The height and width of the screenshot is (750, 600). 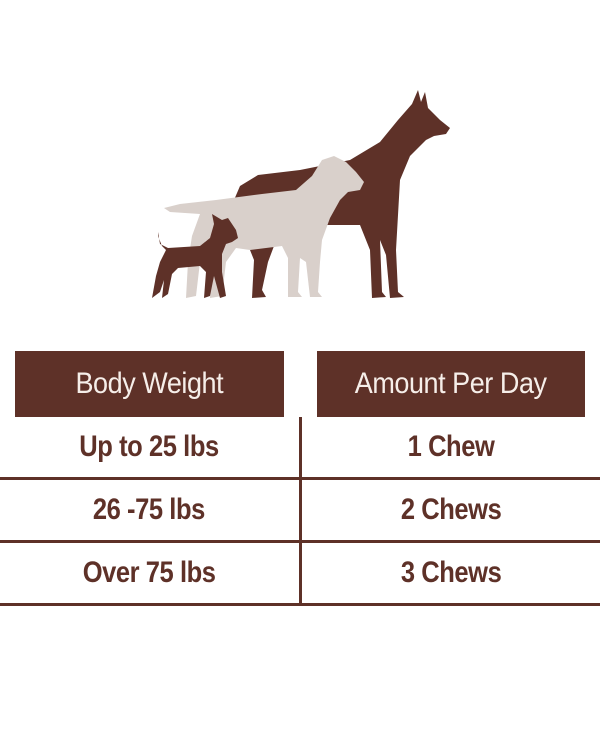 I want to click on column-header-amount-per-day: Amount Per Day, so click(x=450, y=384).